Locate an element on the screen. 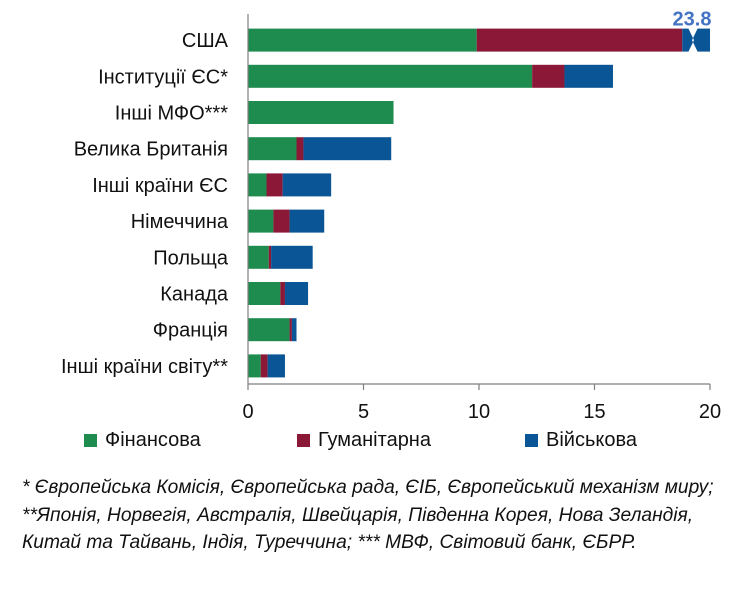 This screenshot has width=750, height=595. axis-break-marker is located at coordinates (693, 40).